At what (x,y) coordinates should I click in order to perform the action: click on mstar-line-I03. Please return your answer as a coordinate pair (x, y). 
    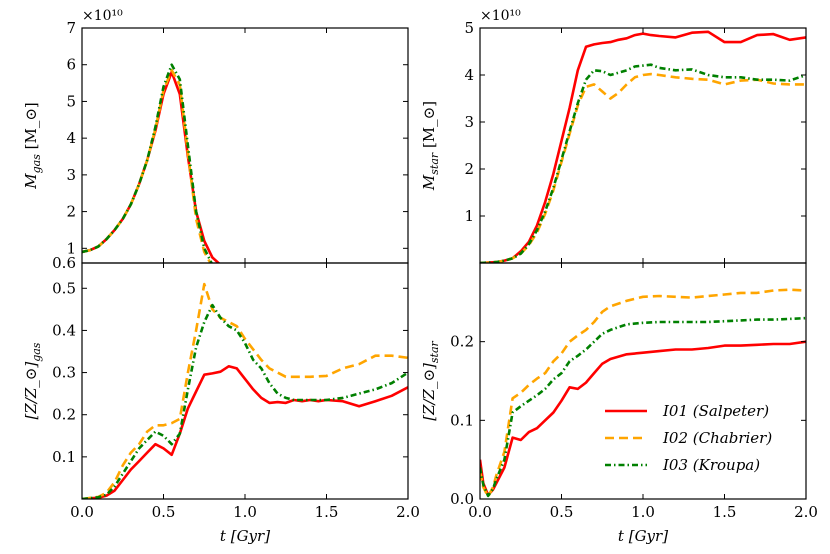
    Looking at the image, I should click on (643, 163).